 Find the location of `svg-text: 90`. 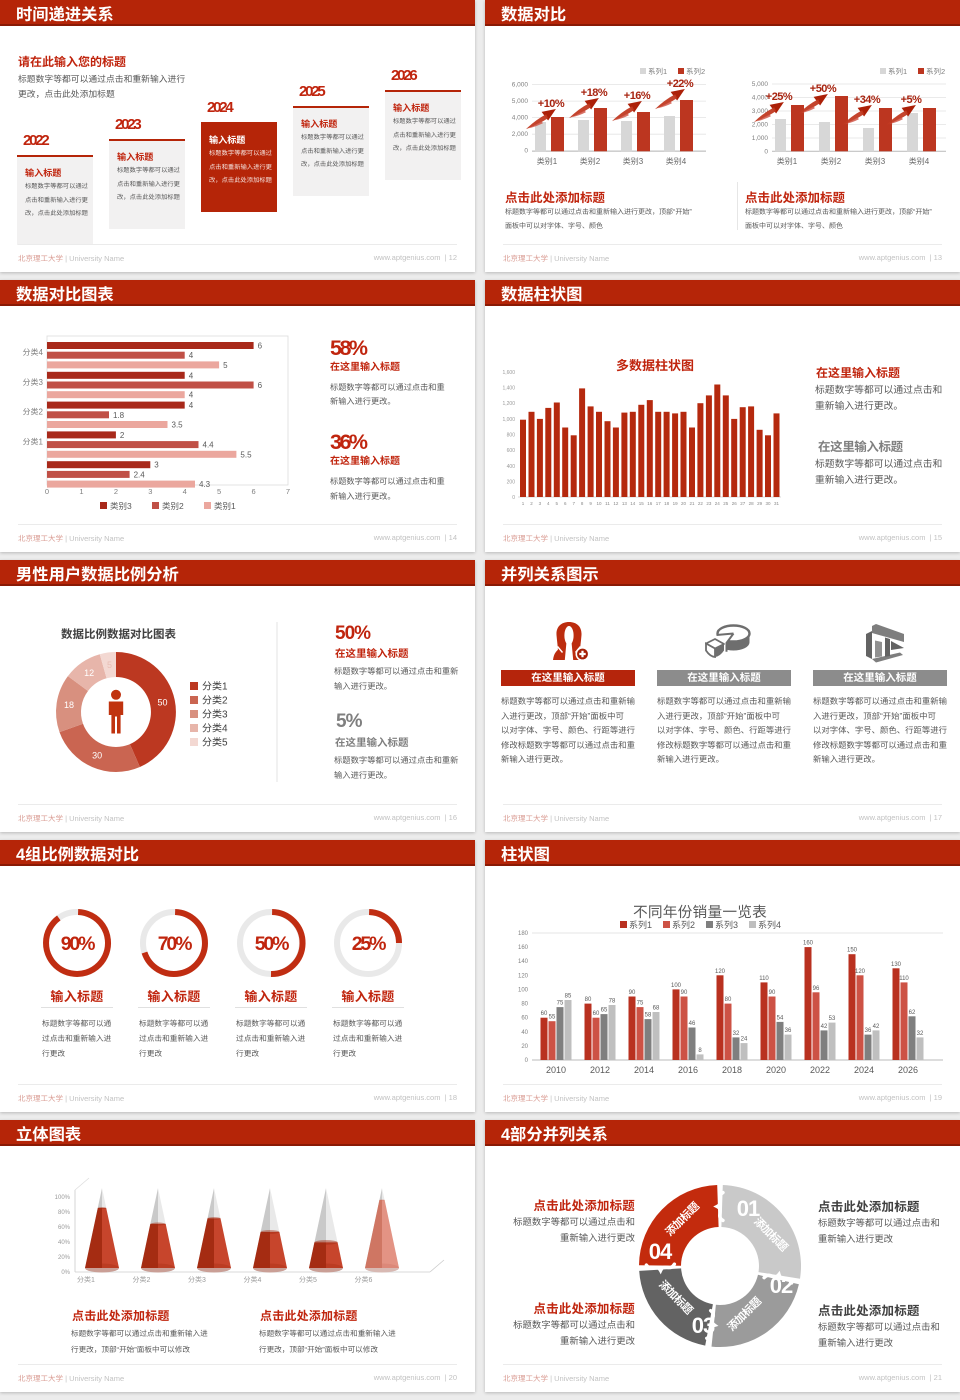

svg-text: 90 is located at coordinates (632, 993).